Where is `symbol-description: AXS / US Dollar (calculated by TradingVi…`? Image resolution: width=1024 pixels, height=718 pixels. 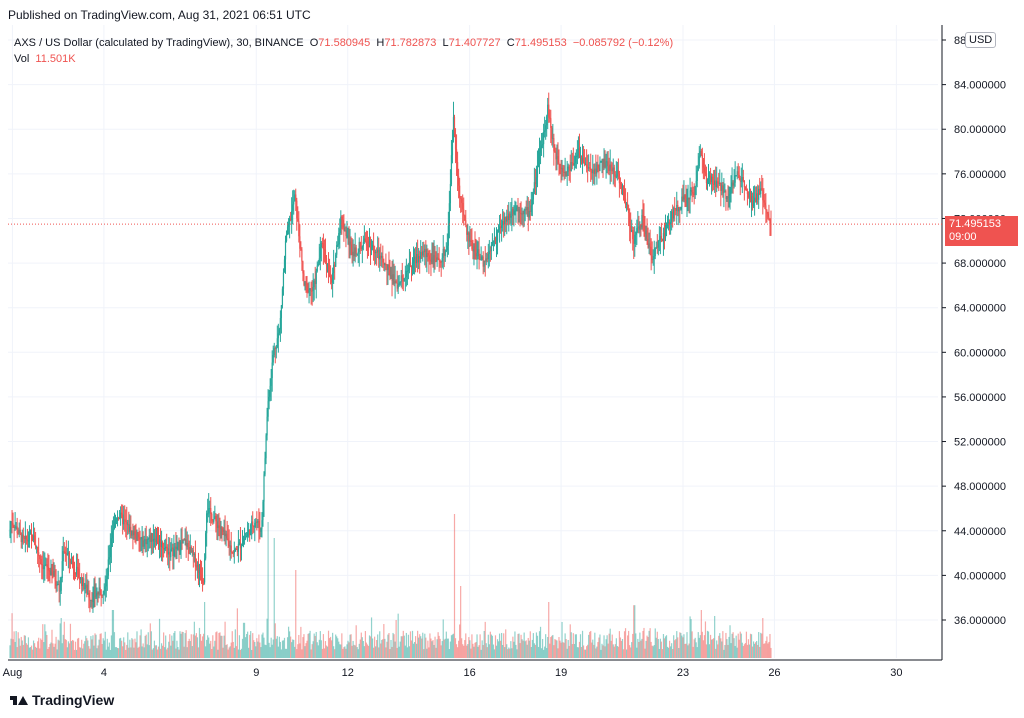 symbol-description: AXS / US Dollar (calculated by TradingVi… is located at coordinates (159, 43).